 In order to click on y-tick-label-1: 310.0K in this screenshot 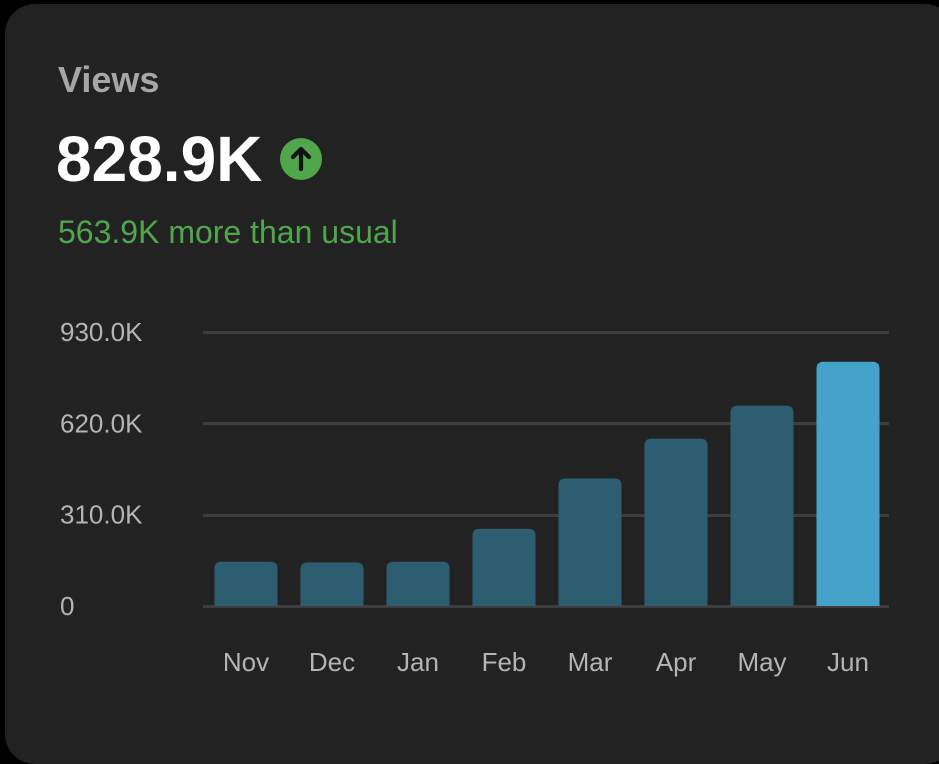, I will do `click(101, 515)`.